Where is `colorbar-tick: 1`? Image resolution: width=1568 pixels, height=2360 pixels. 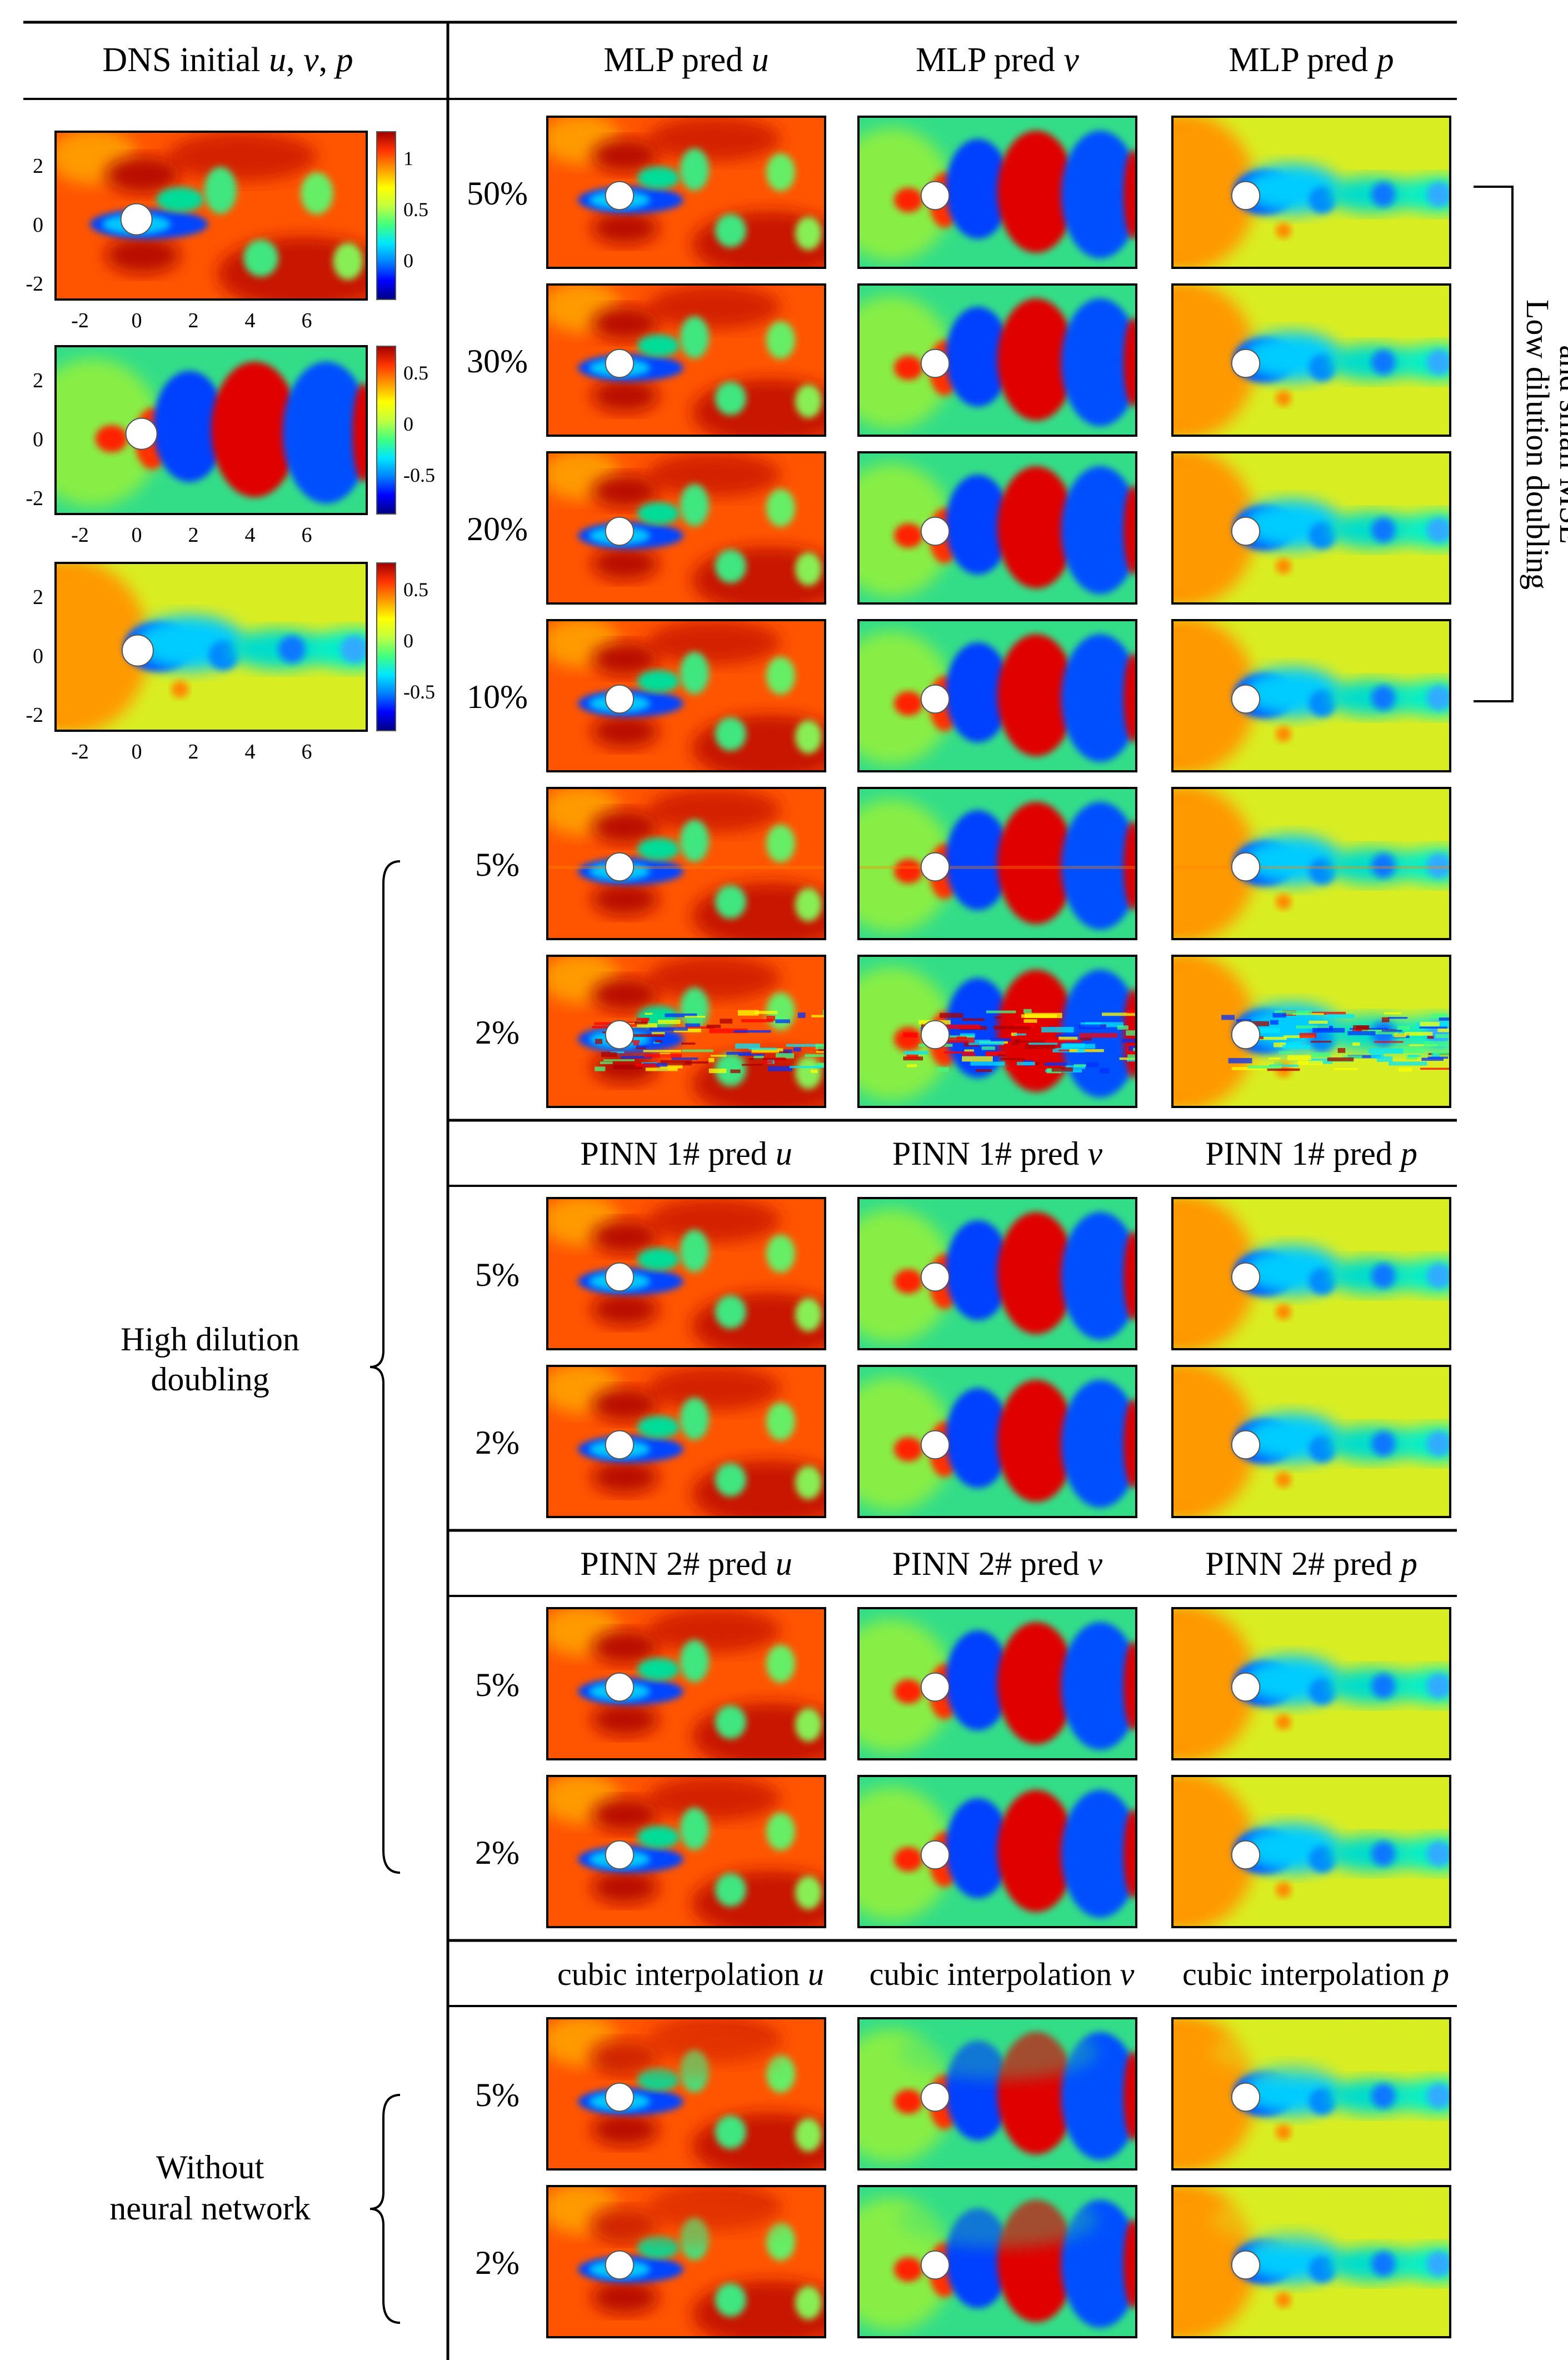
colorbar-tick: 1 is located at coordinates (408, 158).